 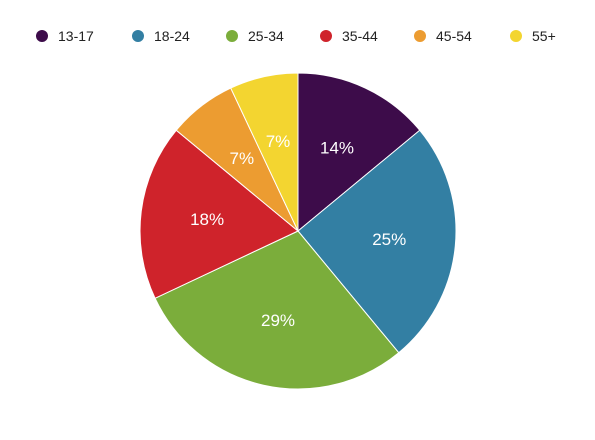 What do you see at coordinates (76, 36) in the screenshot?
I see `legend-label: 13-17` at bounding box center [76, 36].